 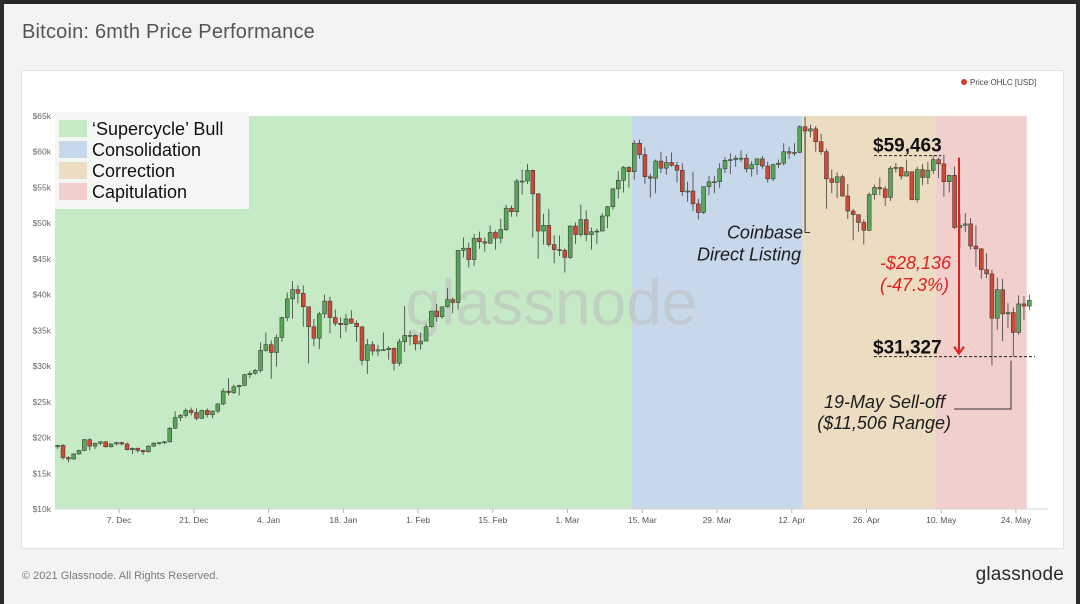 What do you see at coordinates (42, 223) in the screenshot?
I see `y-tick-label: $50k` at bounding box center [42, 223].